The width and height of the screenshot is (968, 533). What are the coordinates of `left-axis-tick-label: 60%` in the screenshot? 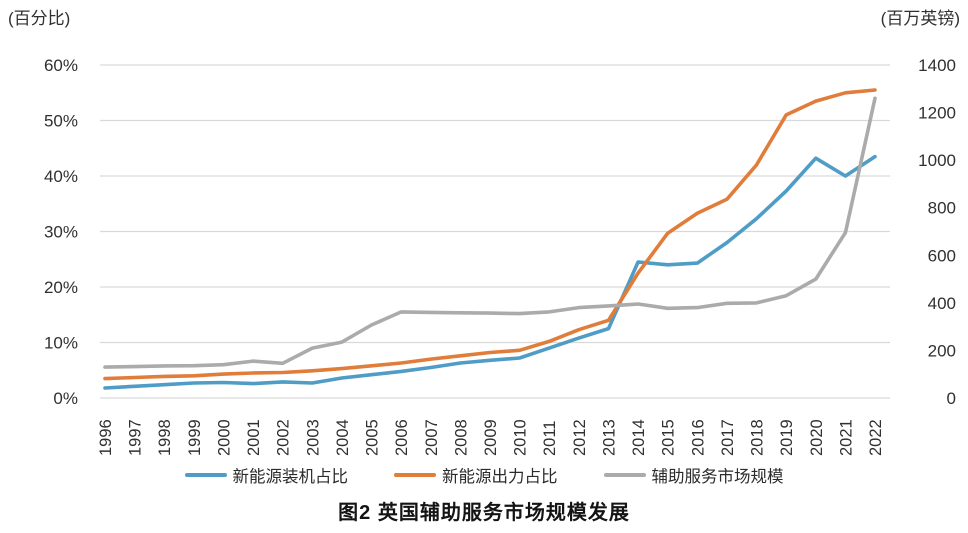 It's located at (61, 65).